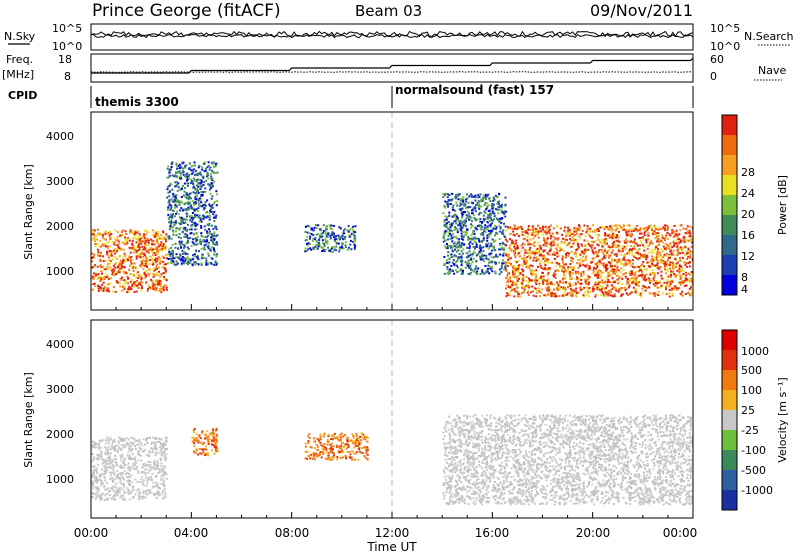  I want to click on cpid-label: CPID, so click(22, 95).